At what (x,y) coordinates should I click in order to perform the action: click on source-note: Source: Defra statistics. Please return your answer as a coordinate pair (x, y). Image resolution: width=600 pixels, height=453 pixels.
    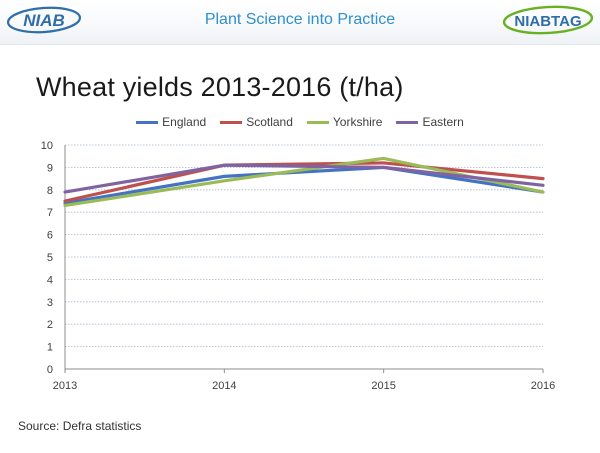
    Looking at the image, I should click on (80, 426).